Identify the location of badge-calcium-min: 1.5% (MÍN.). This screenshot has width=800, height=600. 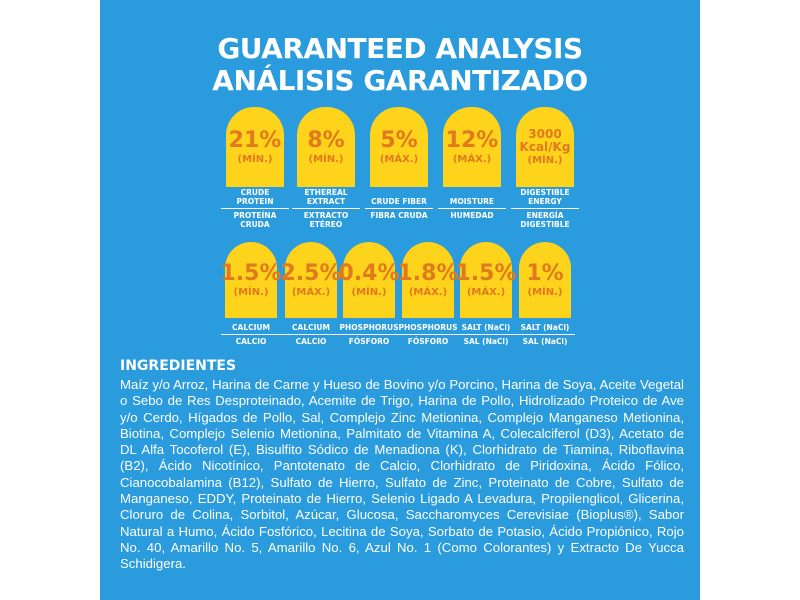
(251, 280).